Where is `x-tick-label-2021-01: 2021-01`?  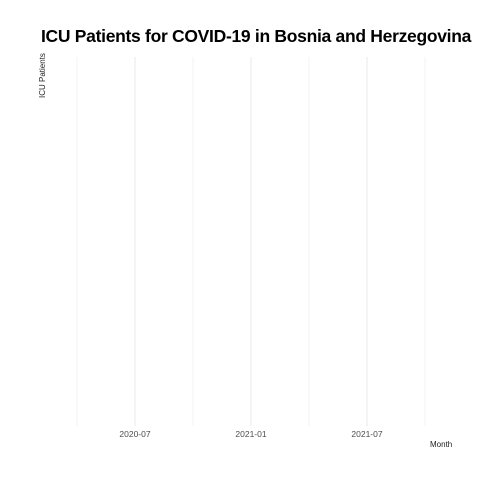 x-tick-label-2021-01: 2021-01 is located at coordinates (250, 434).